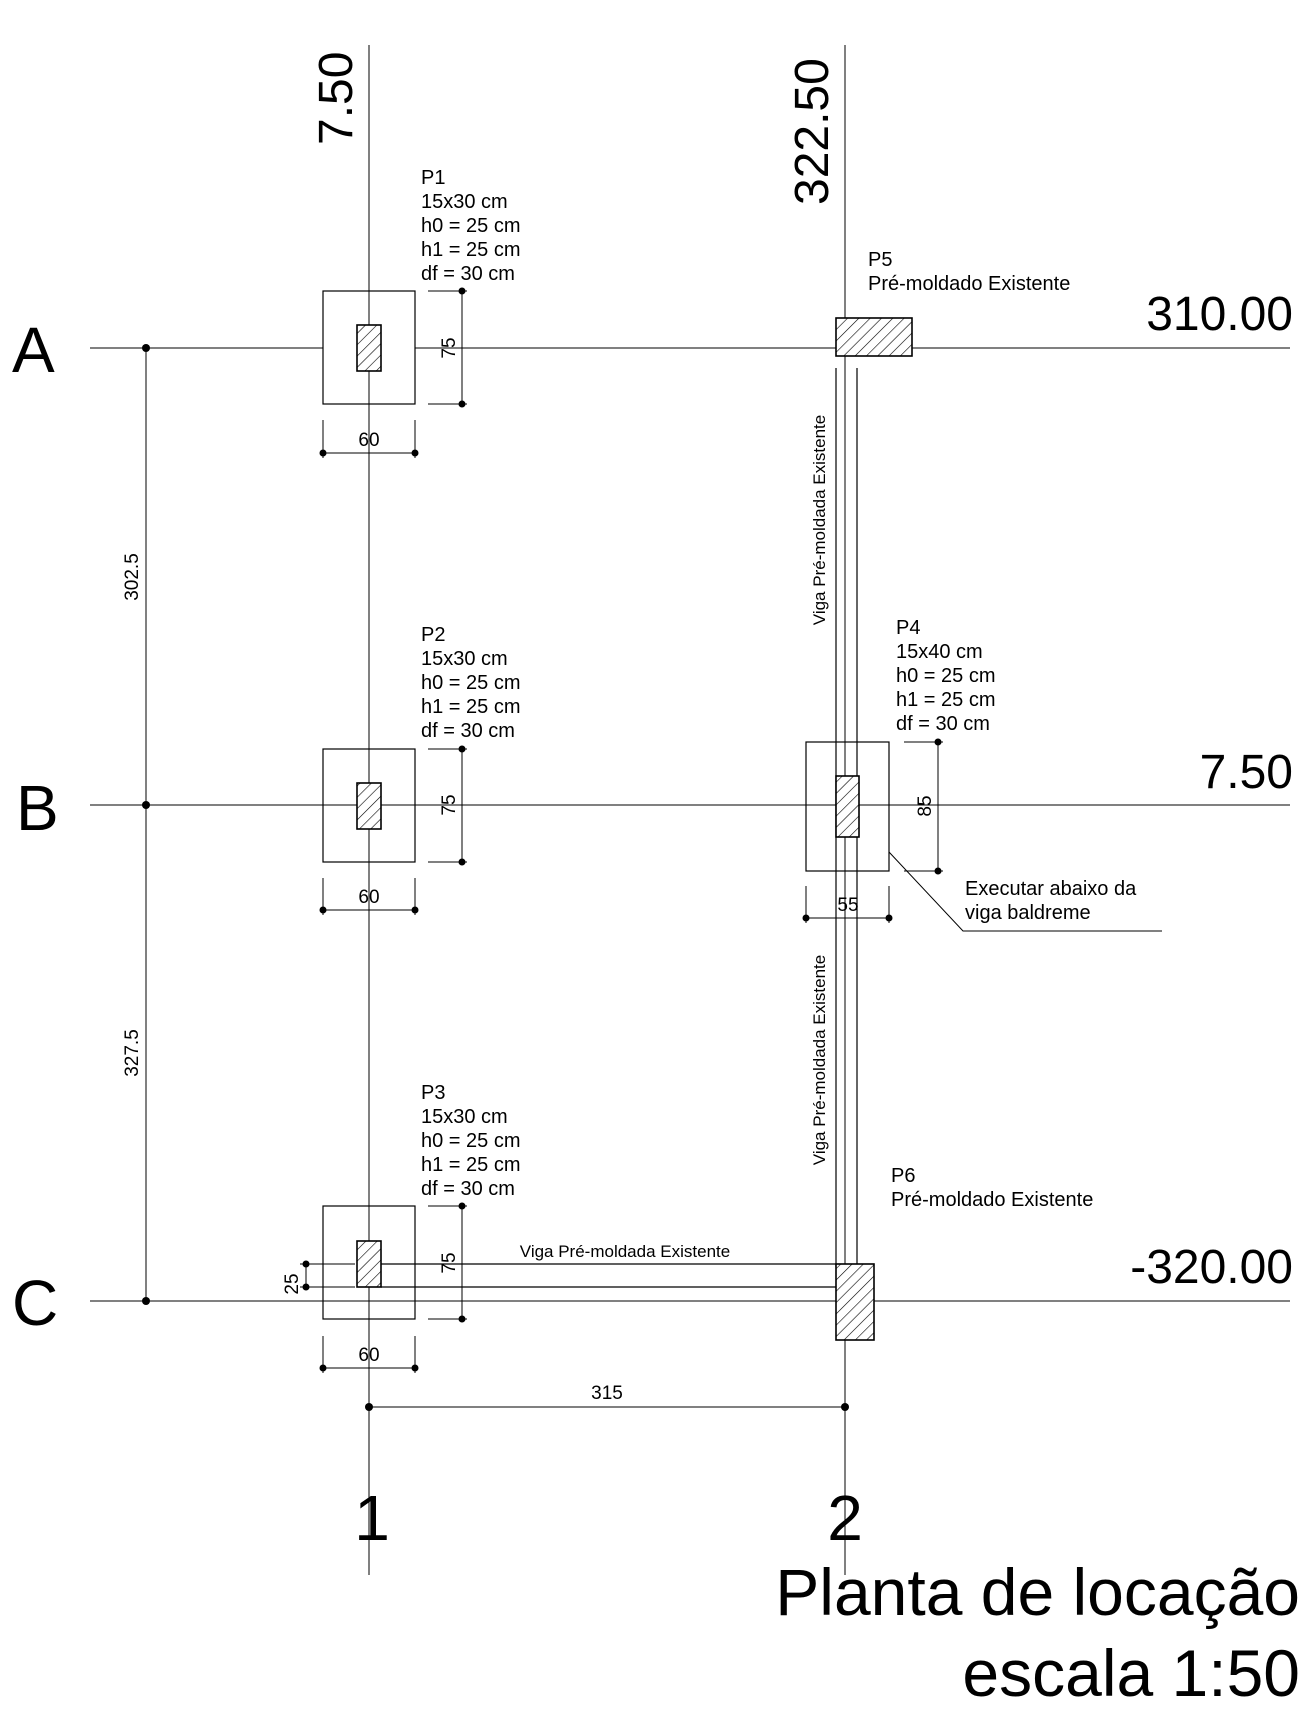 The width and height of the screenshot is (1313, 1722). I want to click on label-P4-h1: h1 = 25 cm, so click(946, 700).